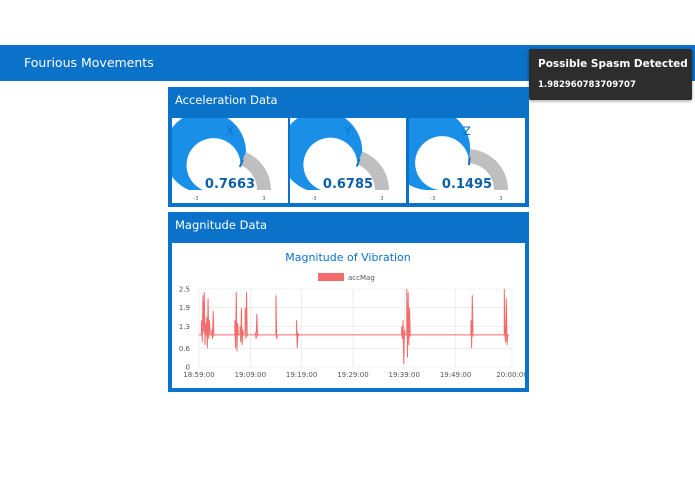 This screenshot has height=494, width=695. What do you see at coordinates (331, 277) in the screenshot?
I see `legend-swatch` at bounding box center [331, 277].